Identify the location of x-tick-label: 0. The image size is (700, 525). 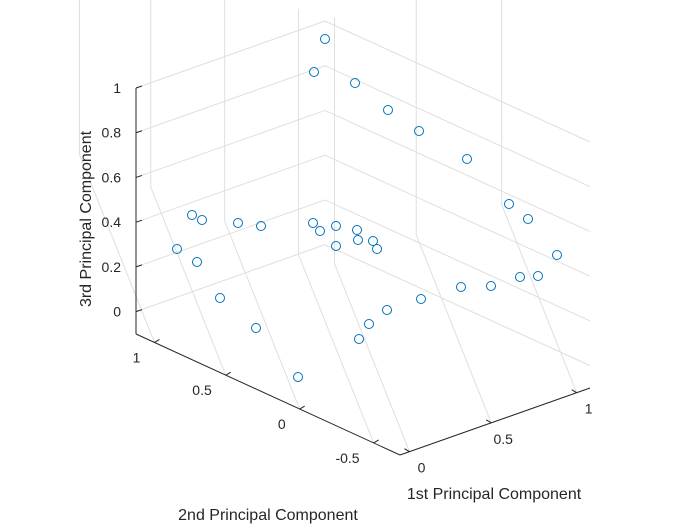
(422, 468).